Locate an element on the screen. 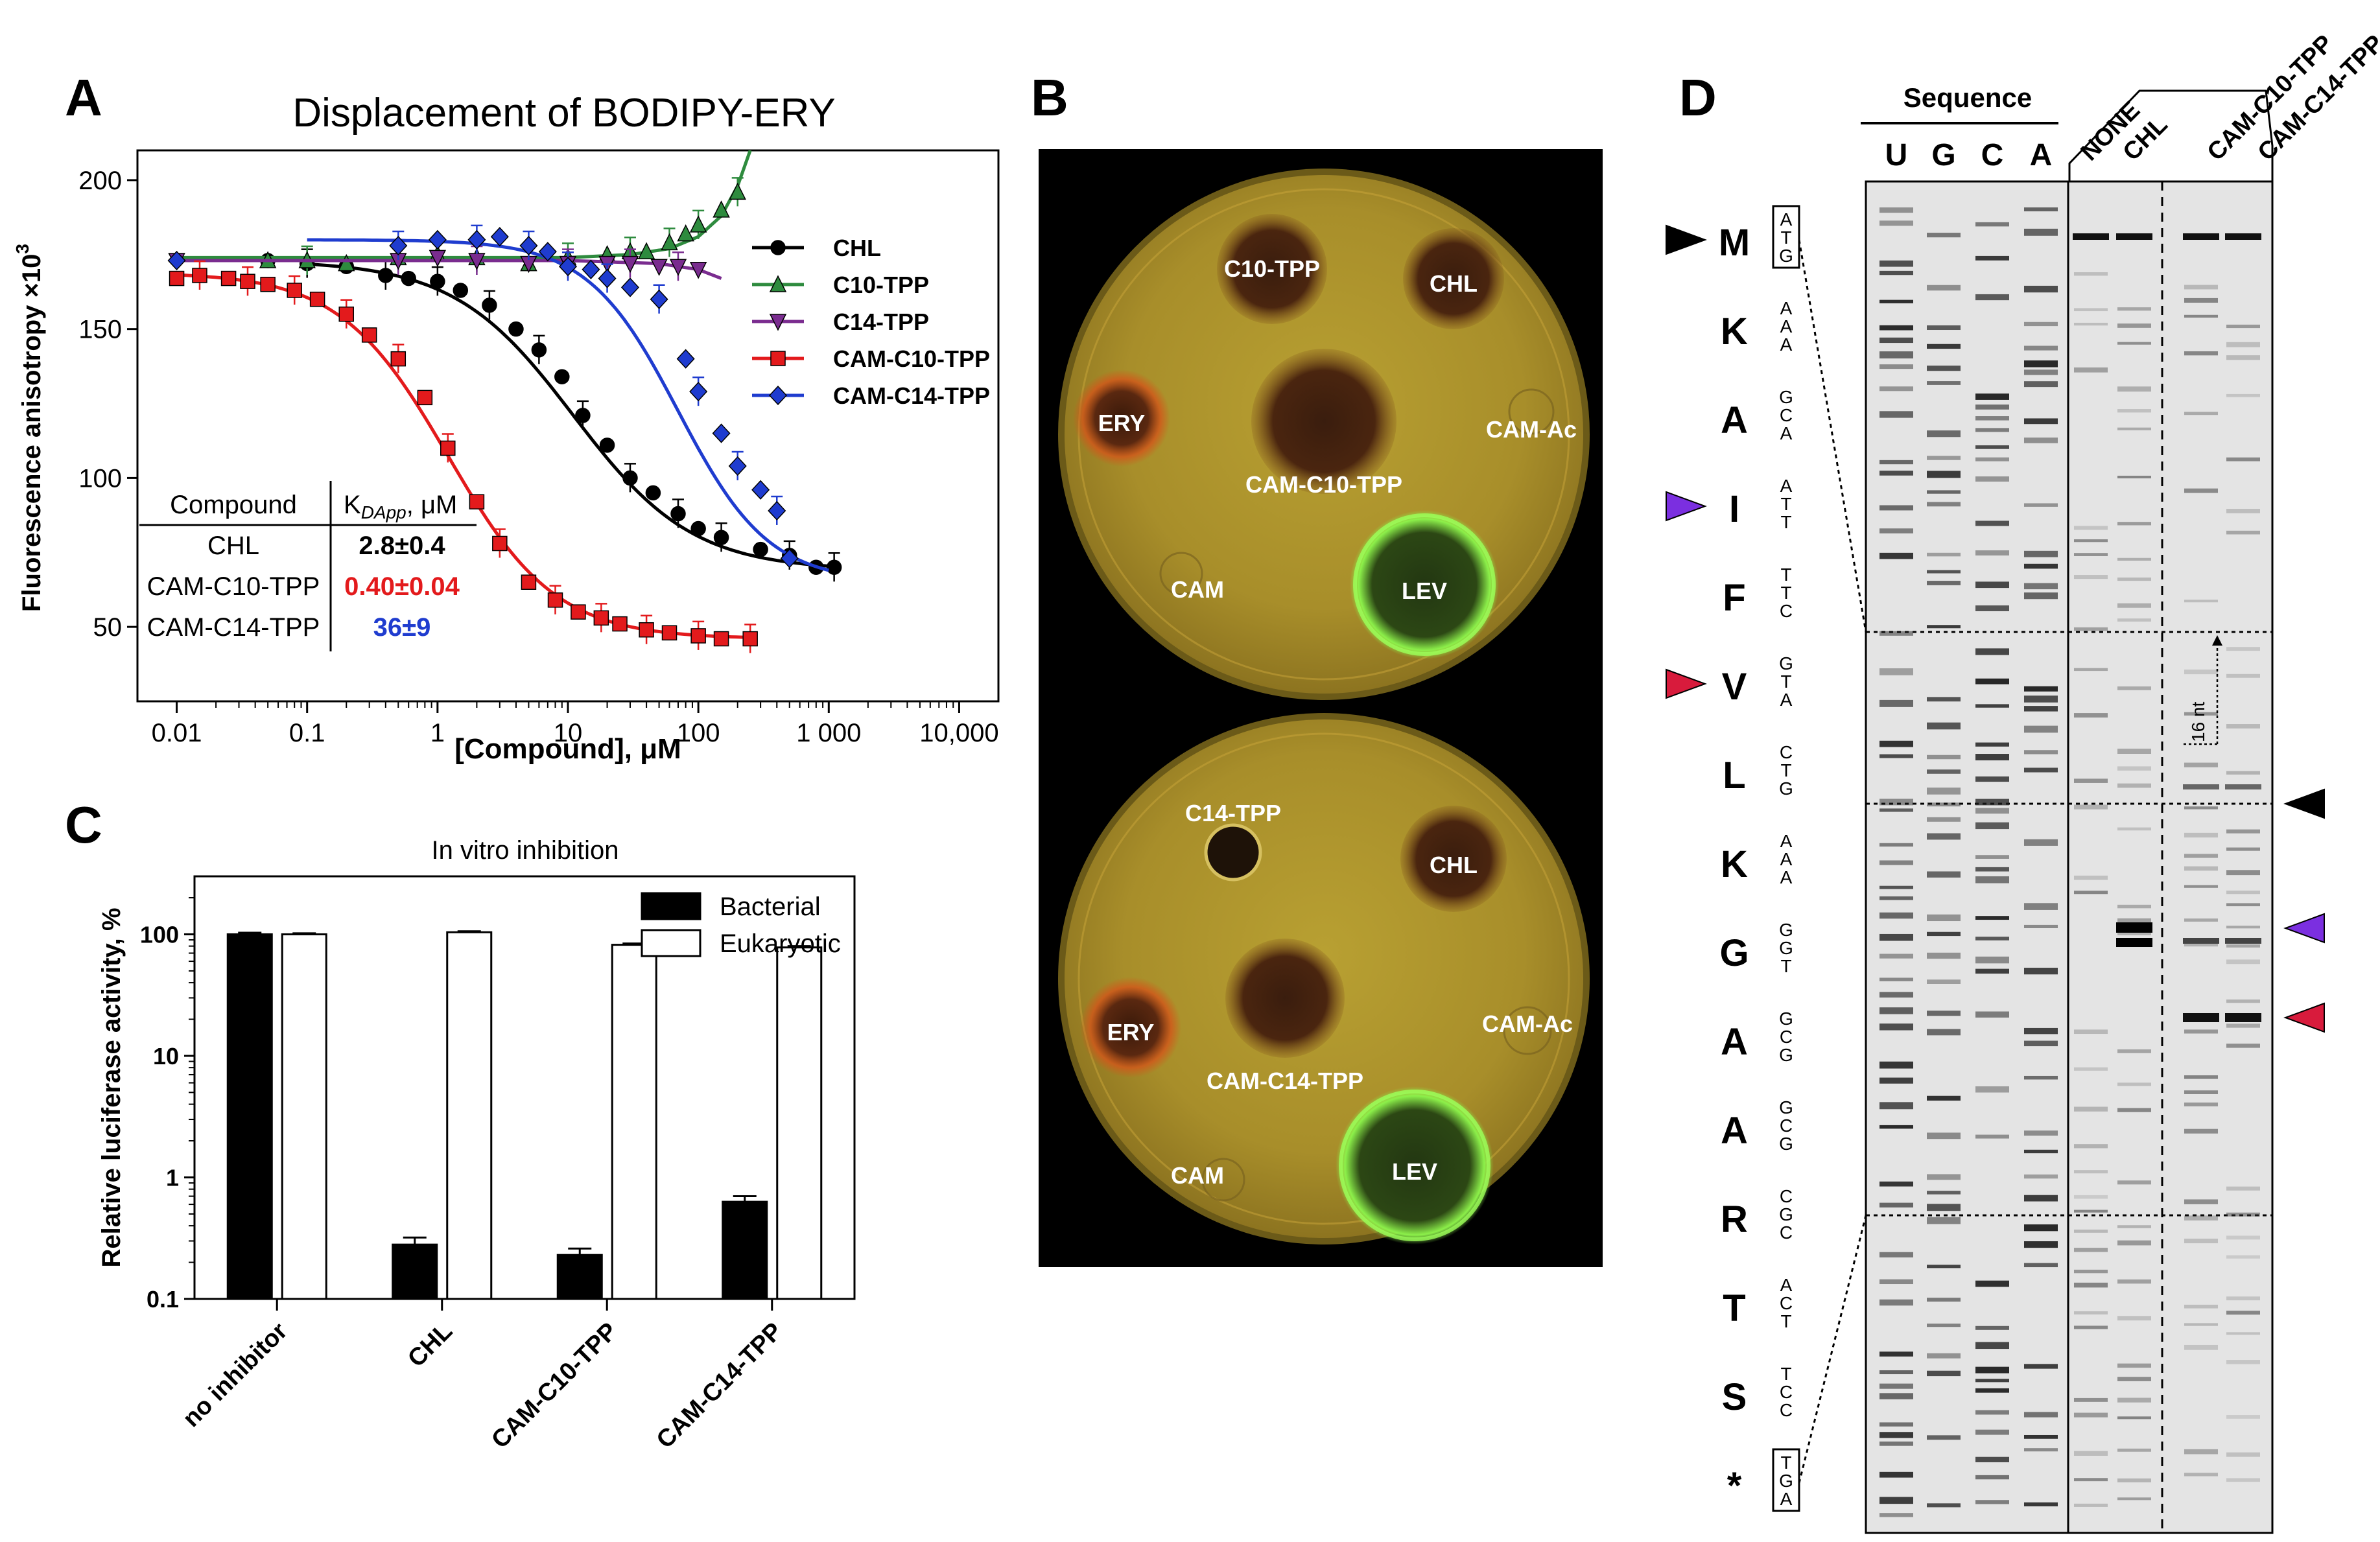 The height and width of the screenshot is (1542, 2380). bar-eukaryotic is located at coordinates (469, 1115).